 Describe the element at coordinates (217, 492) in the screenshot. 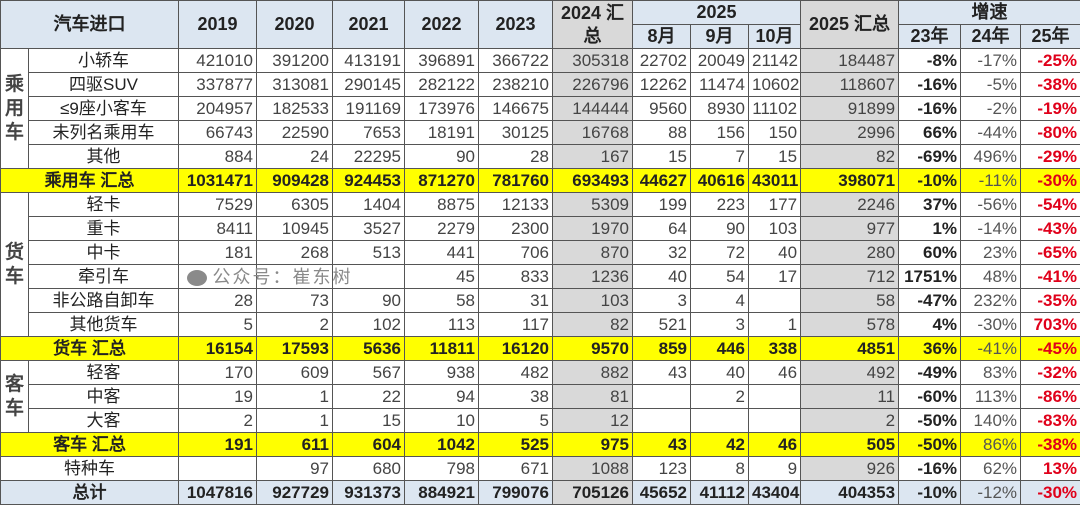

I see `cell: 1047816` at that location.